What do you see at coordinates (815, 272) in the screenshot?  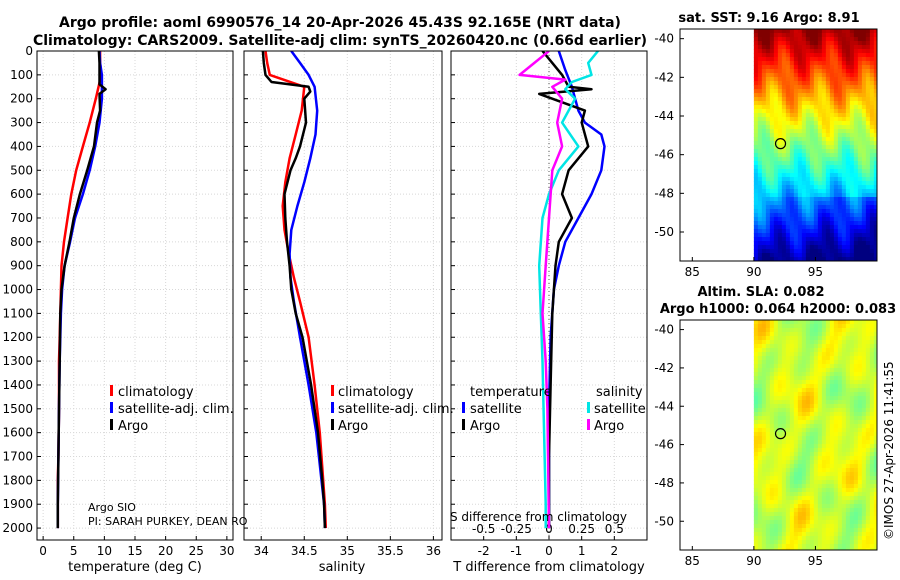 I see `lon-tick-label: 95` at bounding box center [815, 272].